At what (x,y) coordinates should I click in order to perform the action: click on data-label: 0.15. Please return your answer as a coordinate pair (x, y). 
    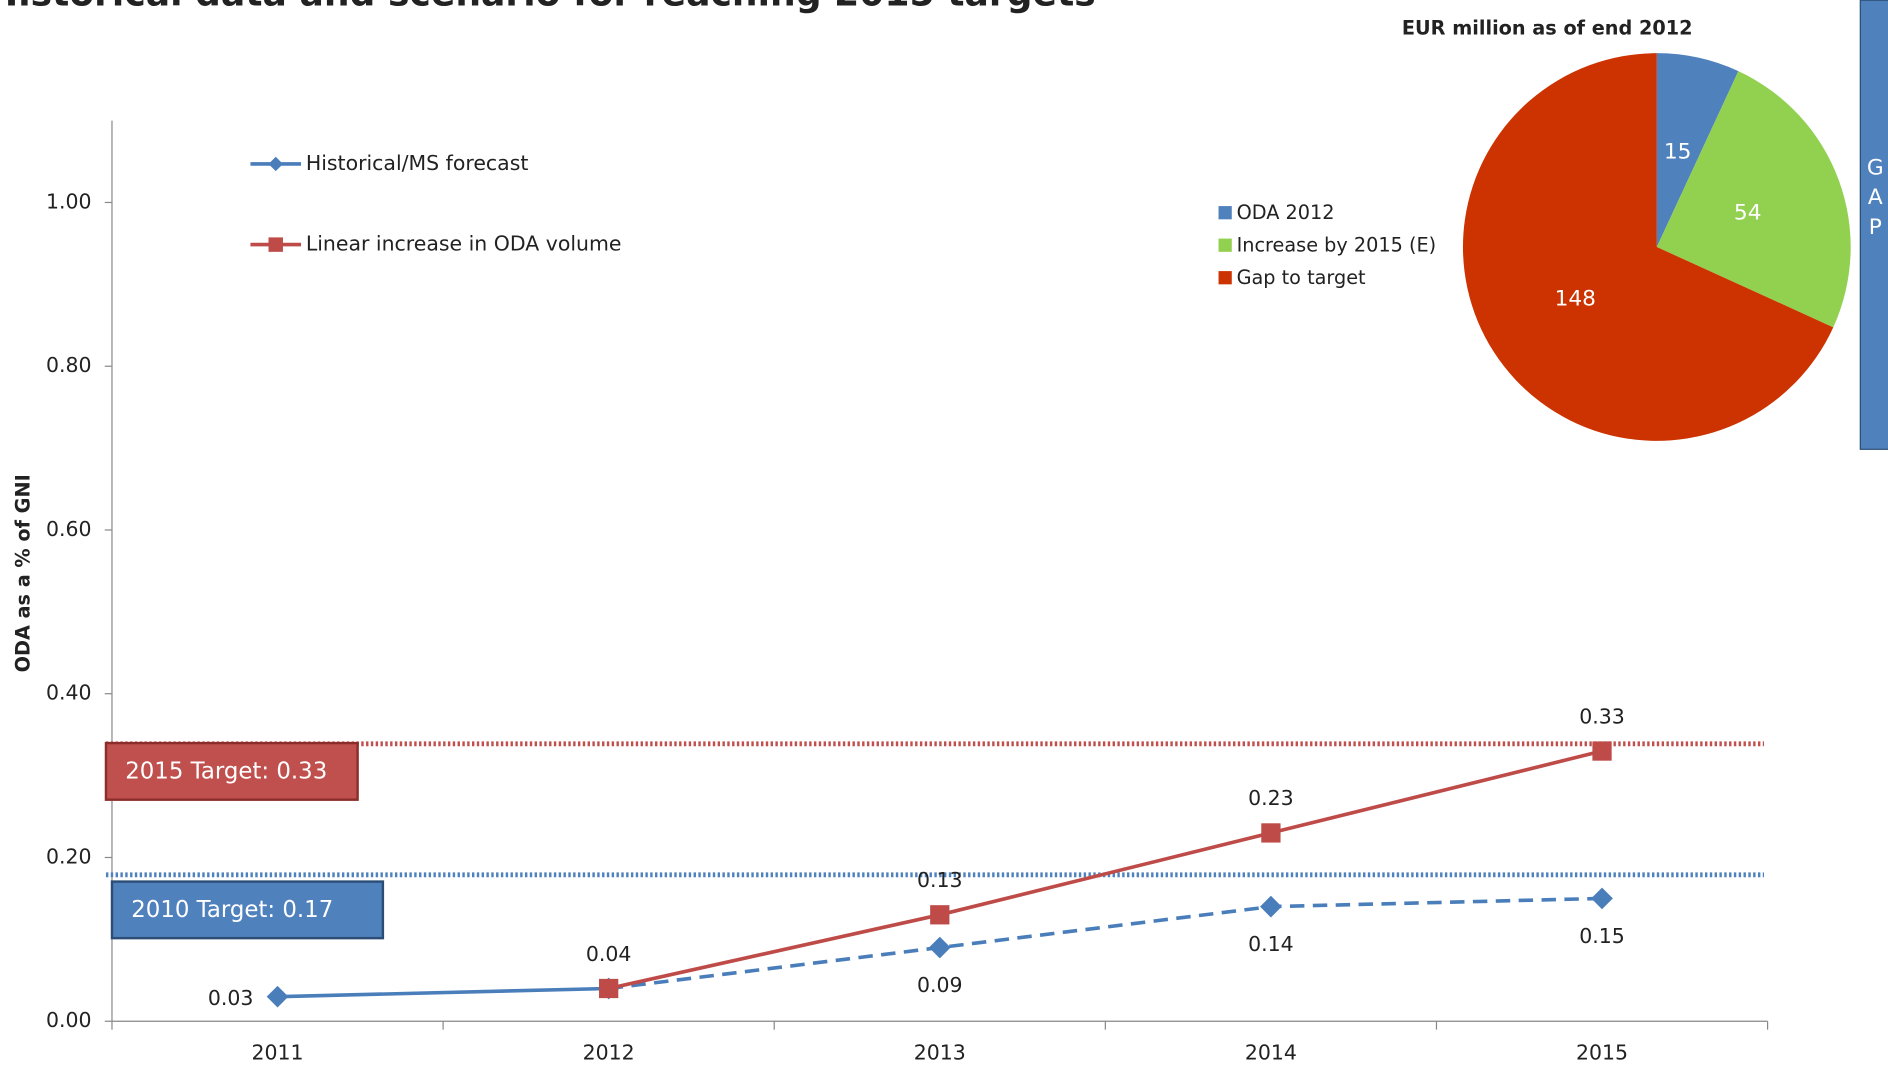
    Looking at the image, I should click on (1602, 936).